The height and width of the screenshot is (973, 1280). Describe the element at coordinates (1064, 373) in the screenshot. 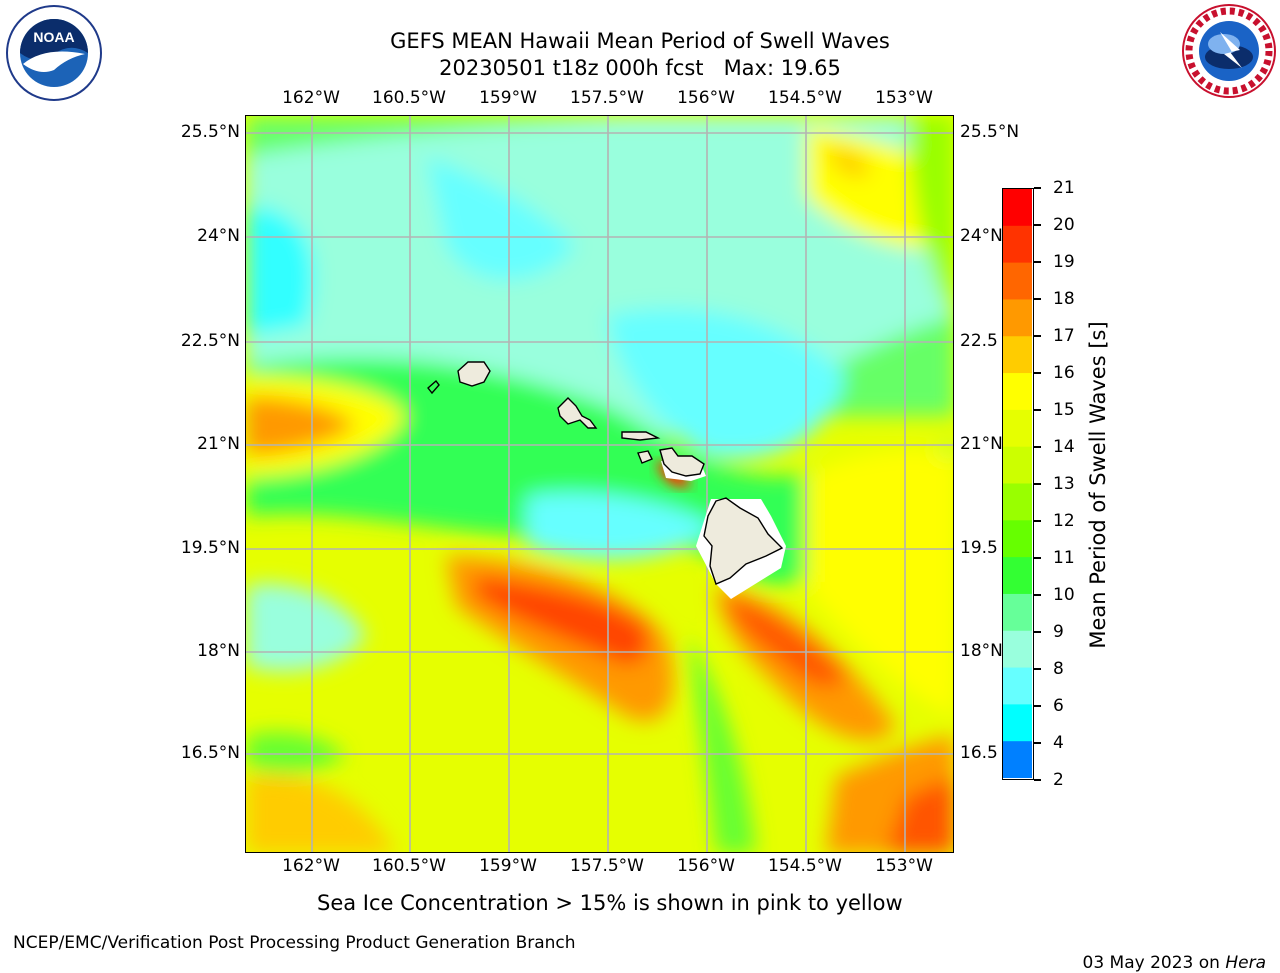

I see `colorbar-tick-label: 16` at that location.